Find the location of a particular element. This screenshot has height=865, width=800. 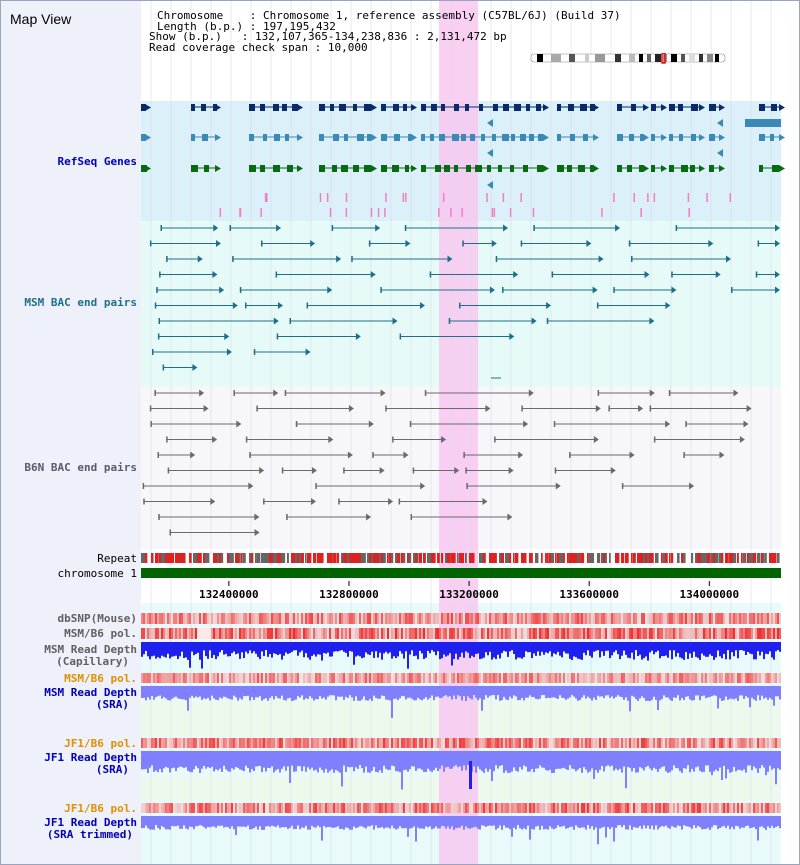

track-label-jf1-b6-pol: JF1/B6 pol. is located at coordinates (100, 743).